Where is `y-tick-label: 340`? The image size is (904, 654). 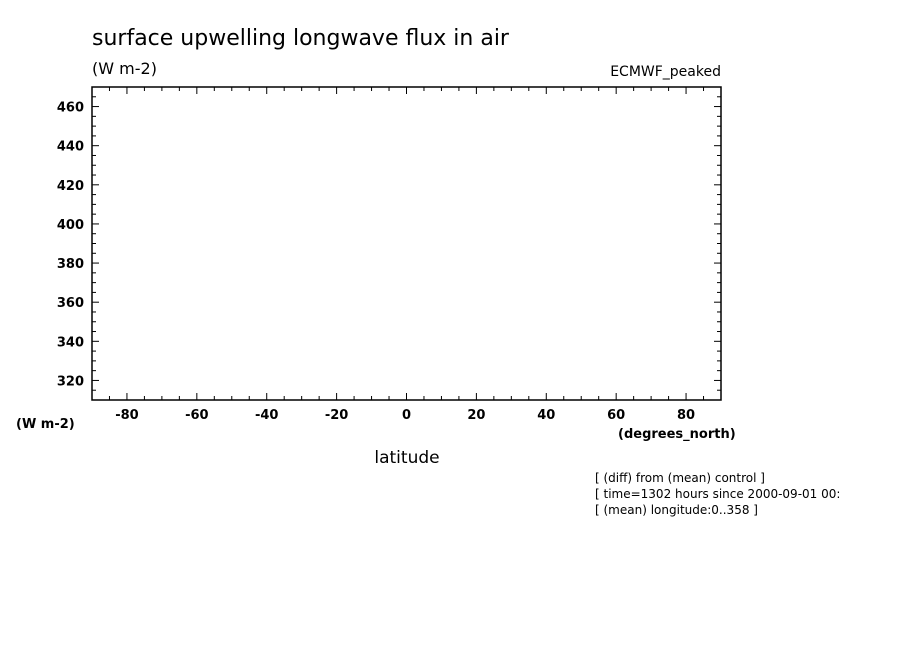
y-tick-label: 340 is located at coordinates (70, 342).